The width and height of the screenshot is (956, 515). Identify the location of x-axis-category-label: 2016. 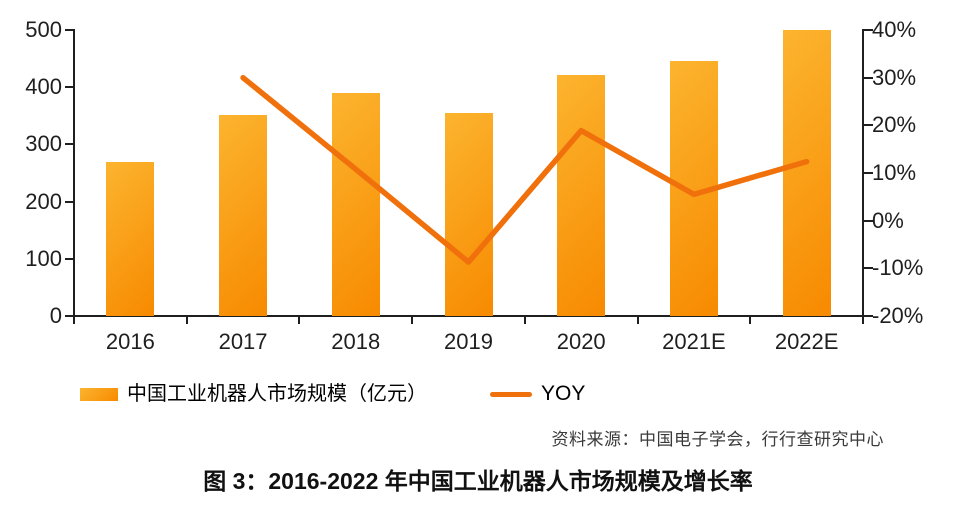
(130, 341).